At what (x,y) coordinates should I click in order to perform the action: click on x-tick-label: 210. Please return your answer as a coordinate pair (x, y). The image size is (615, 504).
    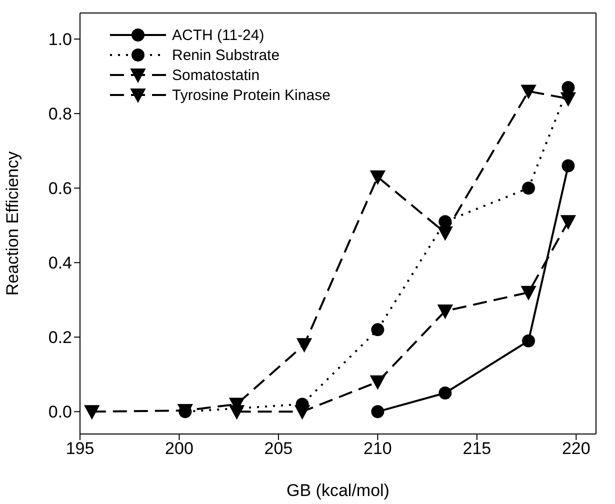
    Looking at the image, I should click on (378, 448).